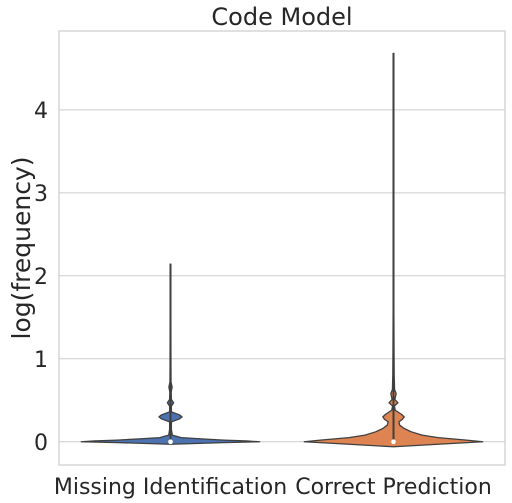 This screenshot has width=512, height=503. Describe the element at coordinates (21, 247) in the screenshot. I see `y-axis-label: log(frequency)` at that location.